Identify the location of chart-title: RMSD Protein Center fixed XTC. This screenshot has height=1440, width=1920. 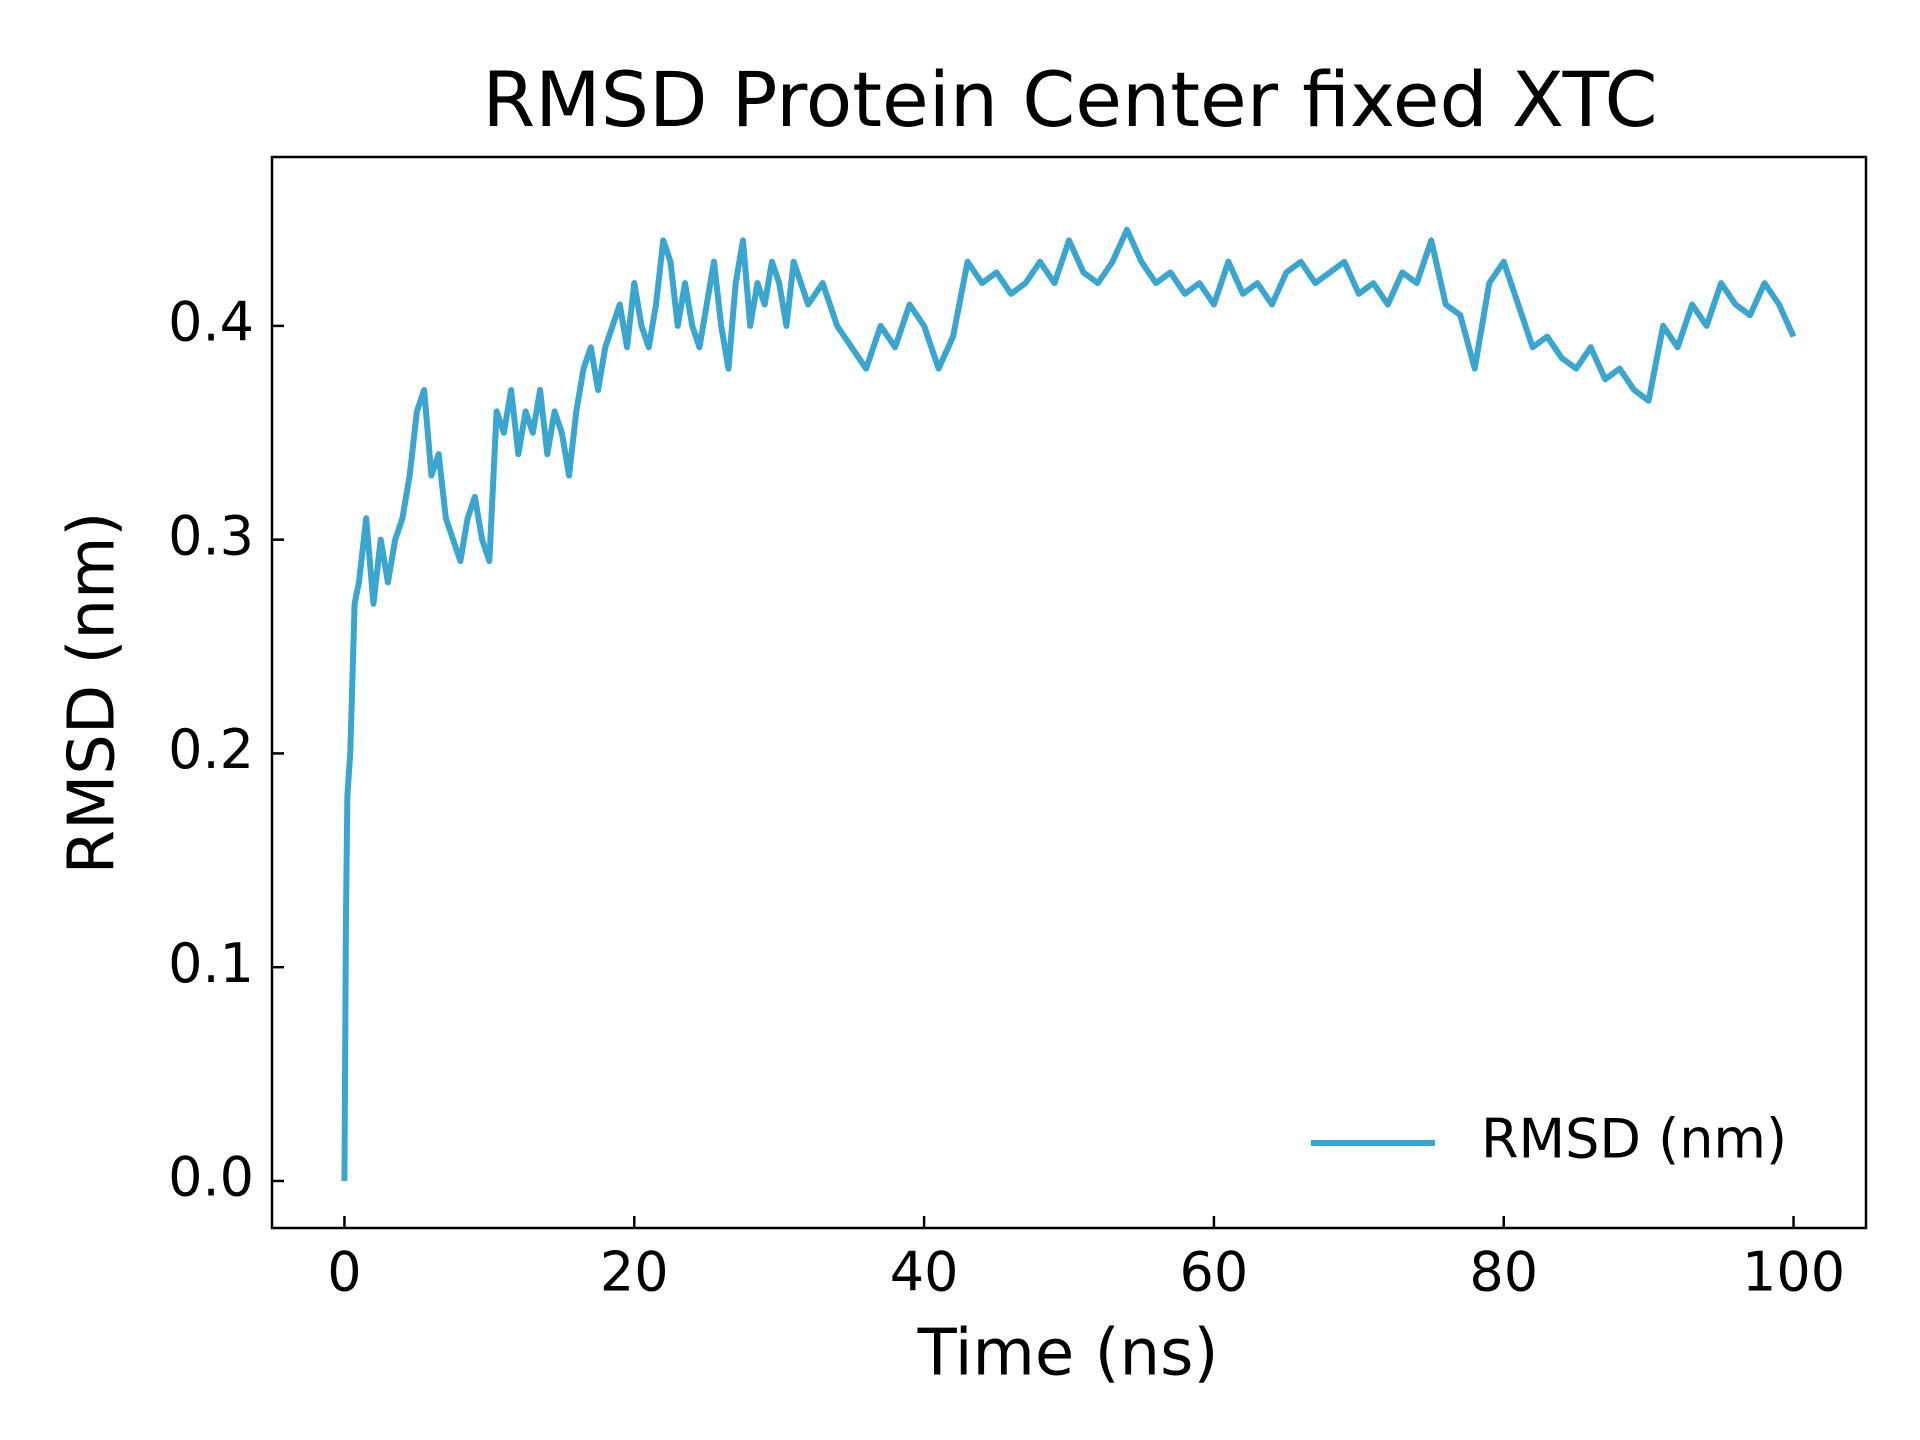
(1069, 99).